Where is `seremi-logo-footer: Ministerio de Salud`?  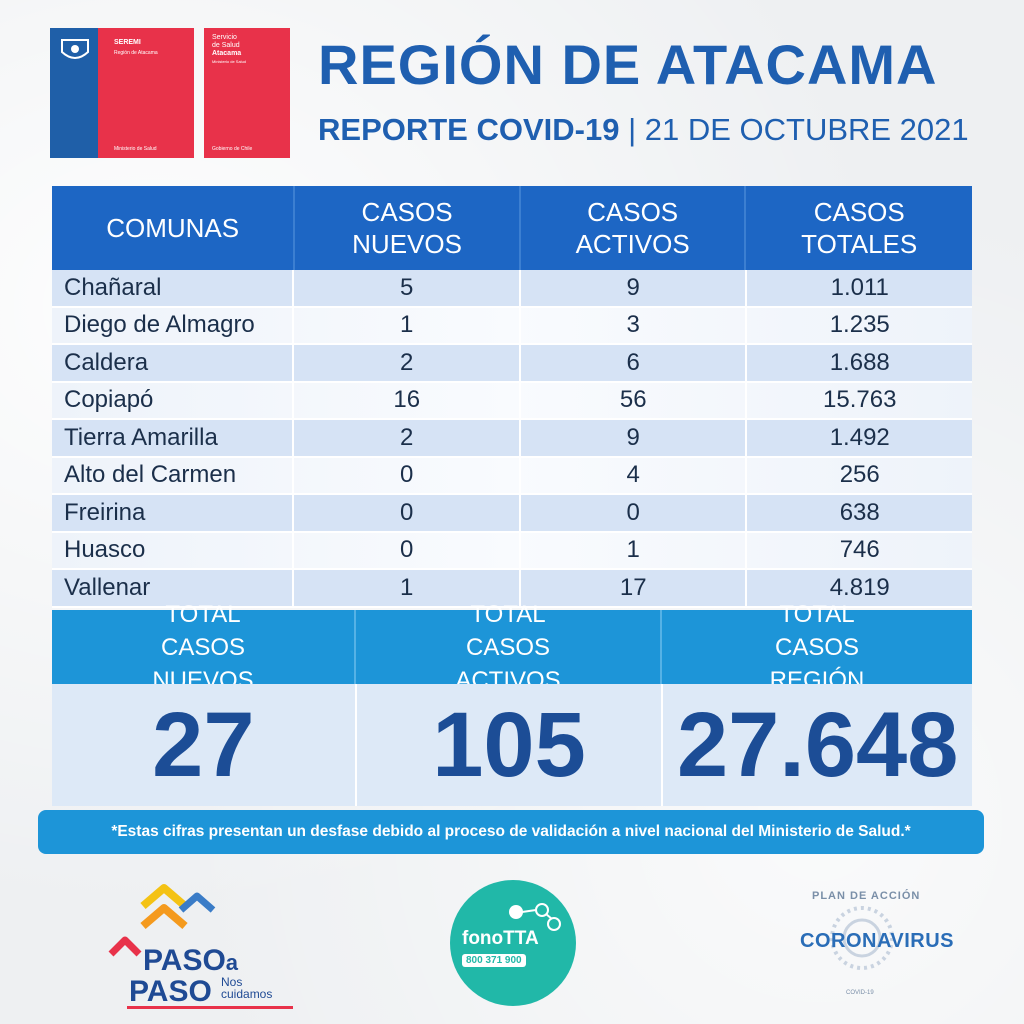
seremi-logo-footer: Ministerio de Salud is located at coordinates (135, 149).